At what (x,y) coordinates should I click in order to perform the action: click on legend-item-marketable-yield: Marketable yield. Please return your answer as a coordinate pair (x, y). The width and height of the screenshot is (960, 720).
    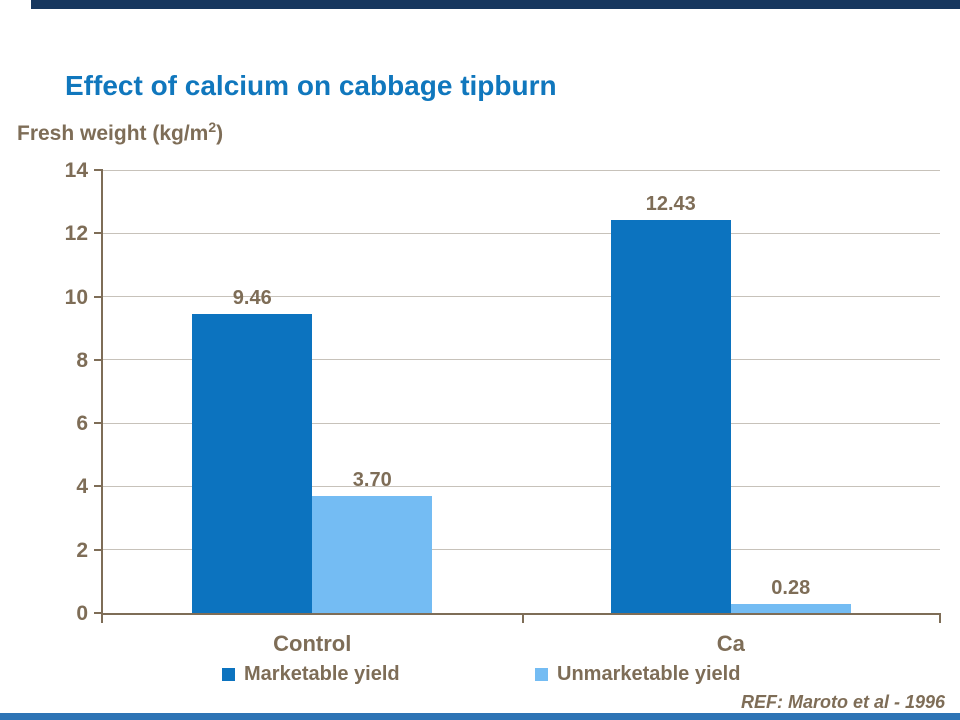
    Looking at the image, I should click on (311, 674).